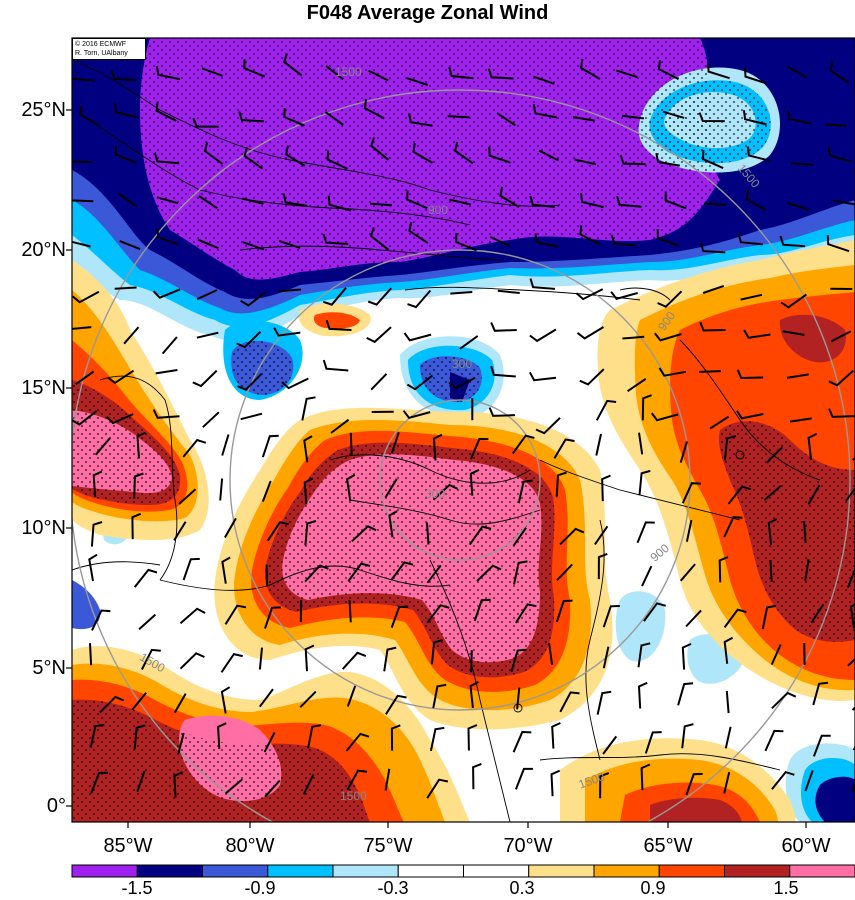  Describe the element at coordinates (463, 871) in the screenshot. I see `colorbar` at that location.